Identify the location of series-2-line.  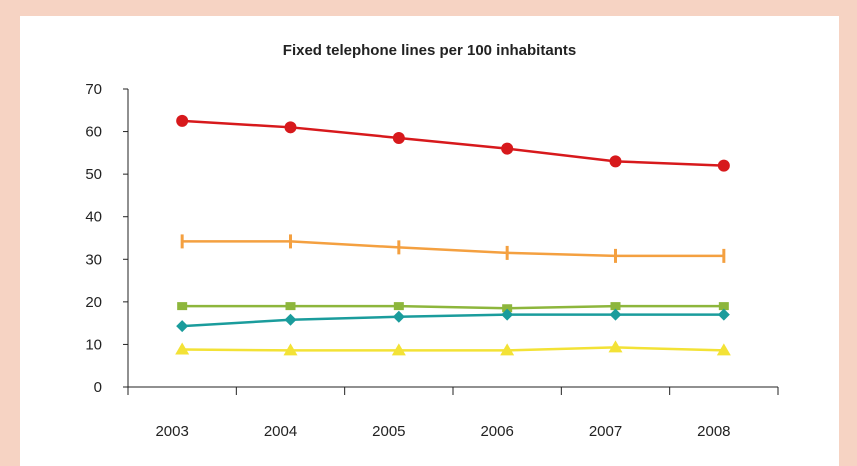
(453, 249).